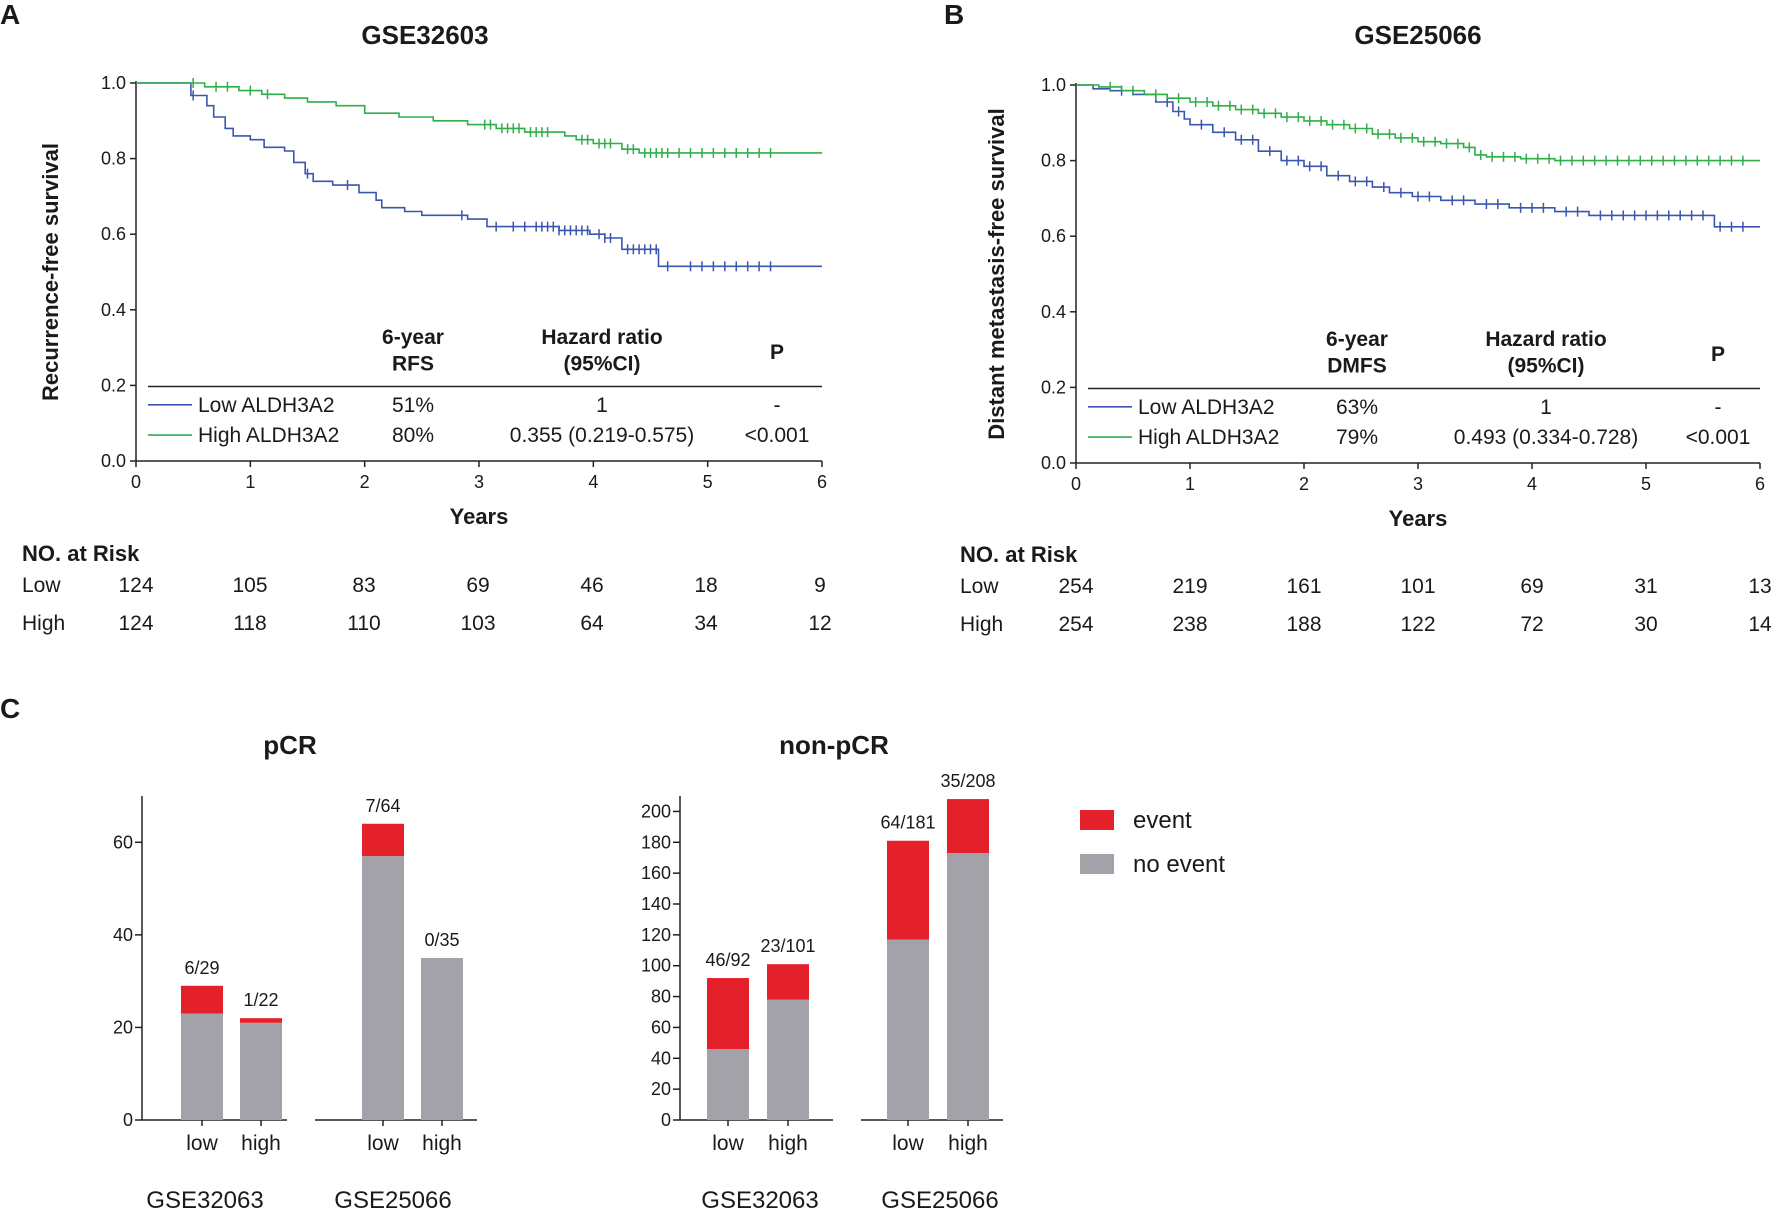  Describe the element at coordinates (1417, 35) in the screenshot. I see `chart-title: GSE25066` at that location.